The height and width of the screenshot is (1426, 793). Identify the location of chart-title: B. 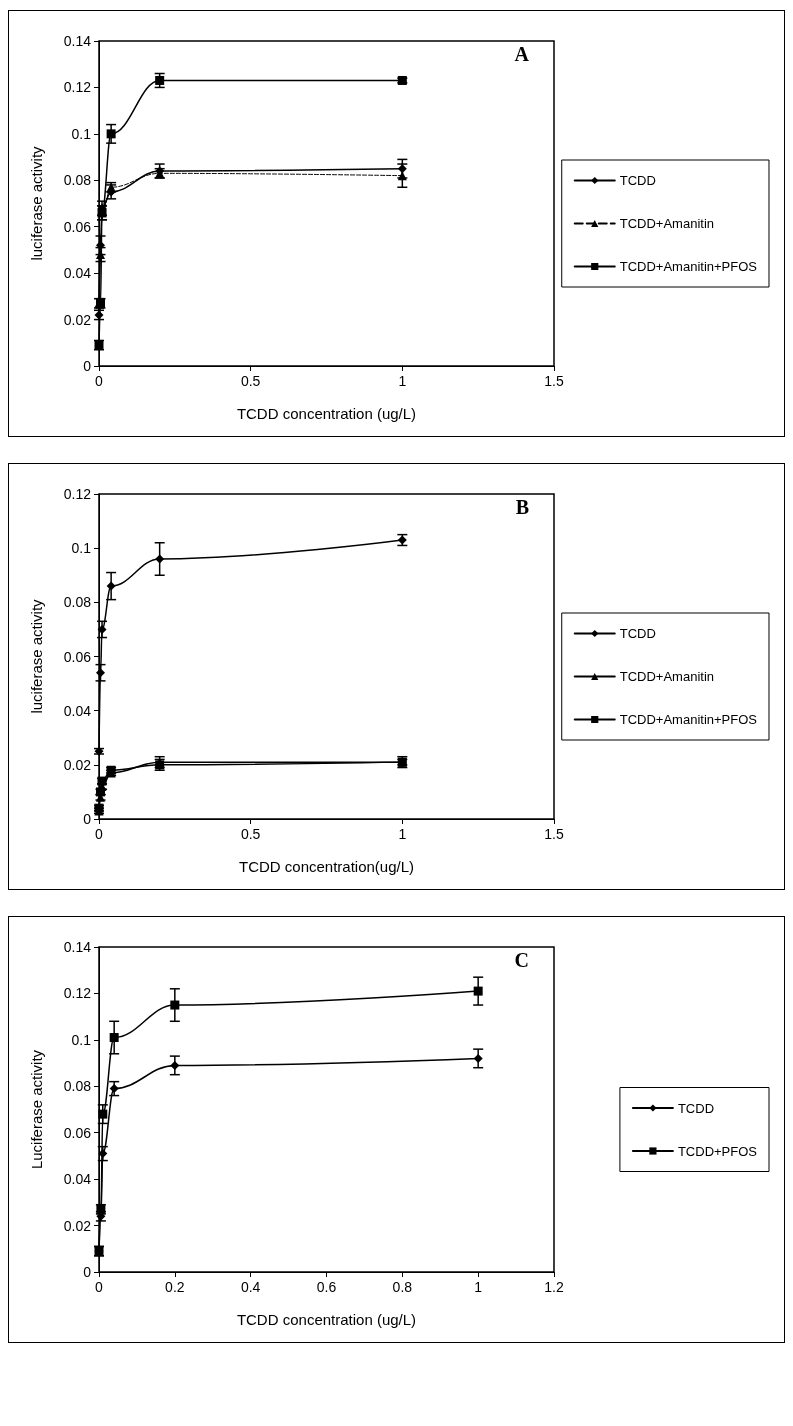
(522, 507).